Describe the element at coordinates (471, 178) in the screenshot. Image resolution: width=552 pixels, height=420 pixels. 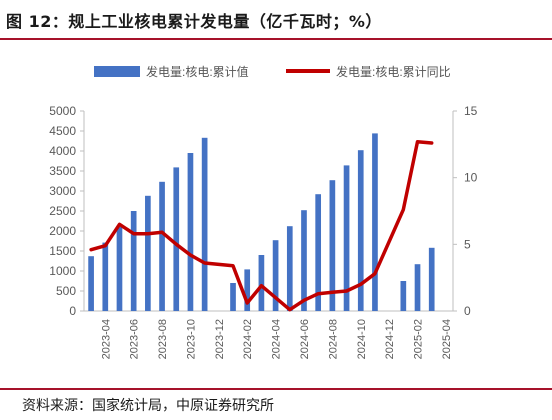
I see `right-tick-label: 10` at that location.